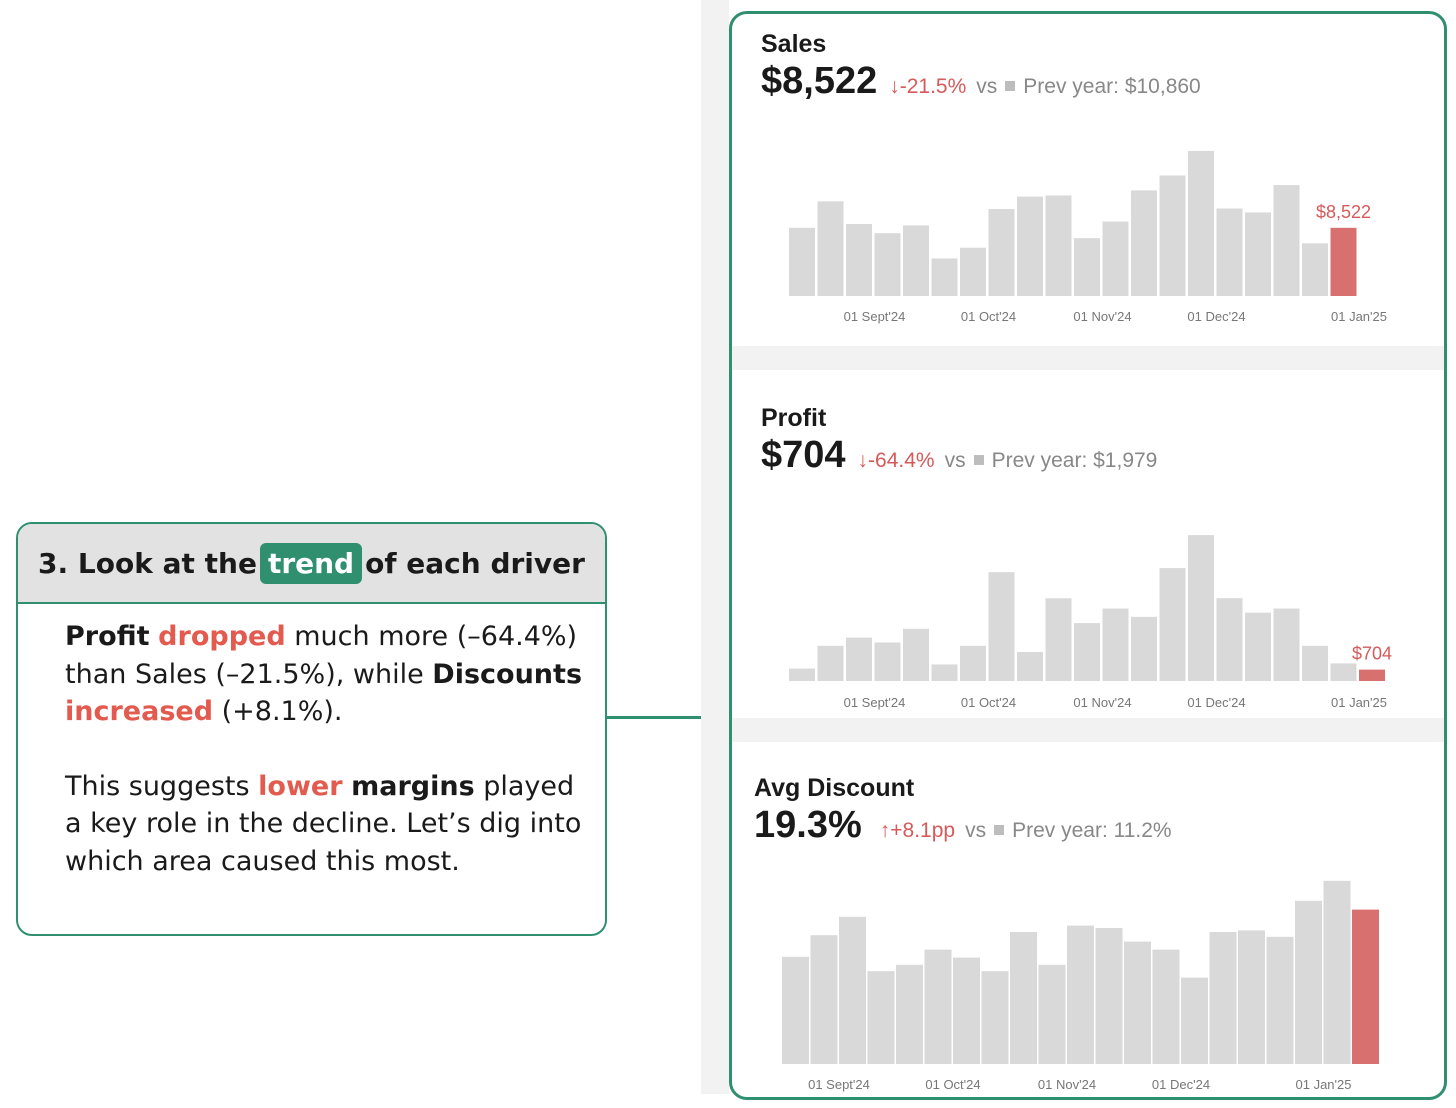 The image size is (1456, 1108). Describe the element at coordinates (222, 636) in the screenshot. I see `dropped-word: dropped` at that location.